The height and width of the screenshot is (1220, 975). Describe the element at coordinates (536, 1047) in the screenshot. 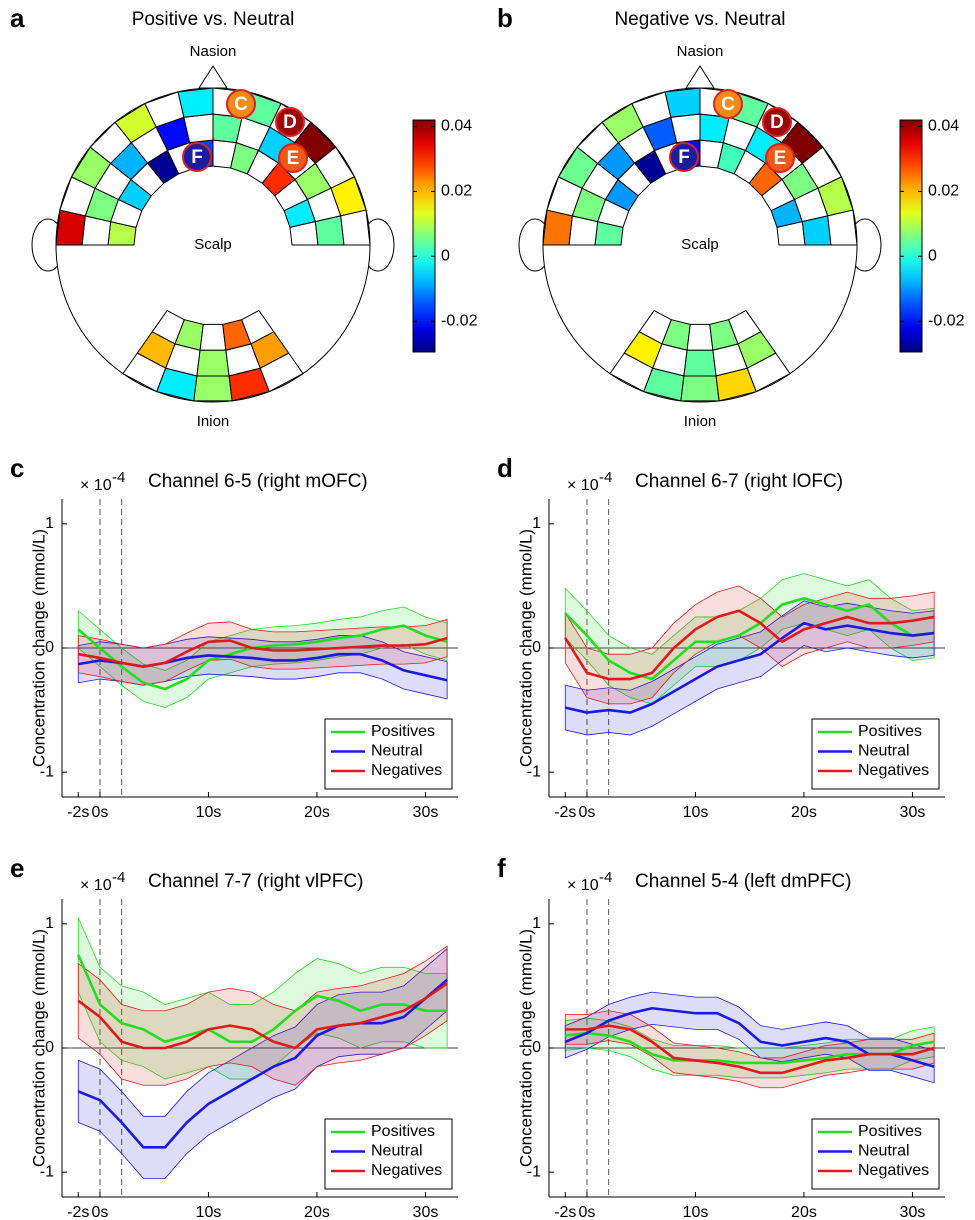

I see `y-tick-label: 0` at that location.